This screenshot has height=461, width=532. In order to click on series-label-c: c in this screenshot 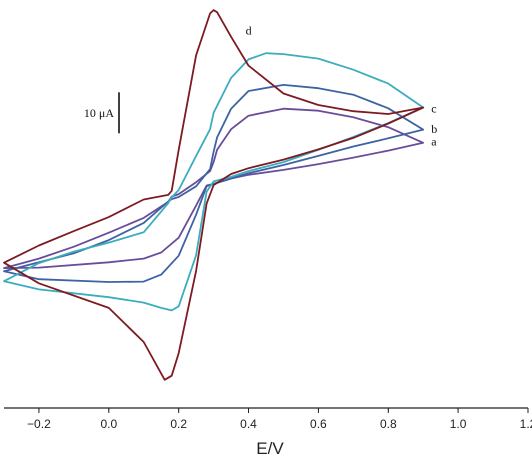, I will do `click(433, 109)`.